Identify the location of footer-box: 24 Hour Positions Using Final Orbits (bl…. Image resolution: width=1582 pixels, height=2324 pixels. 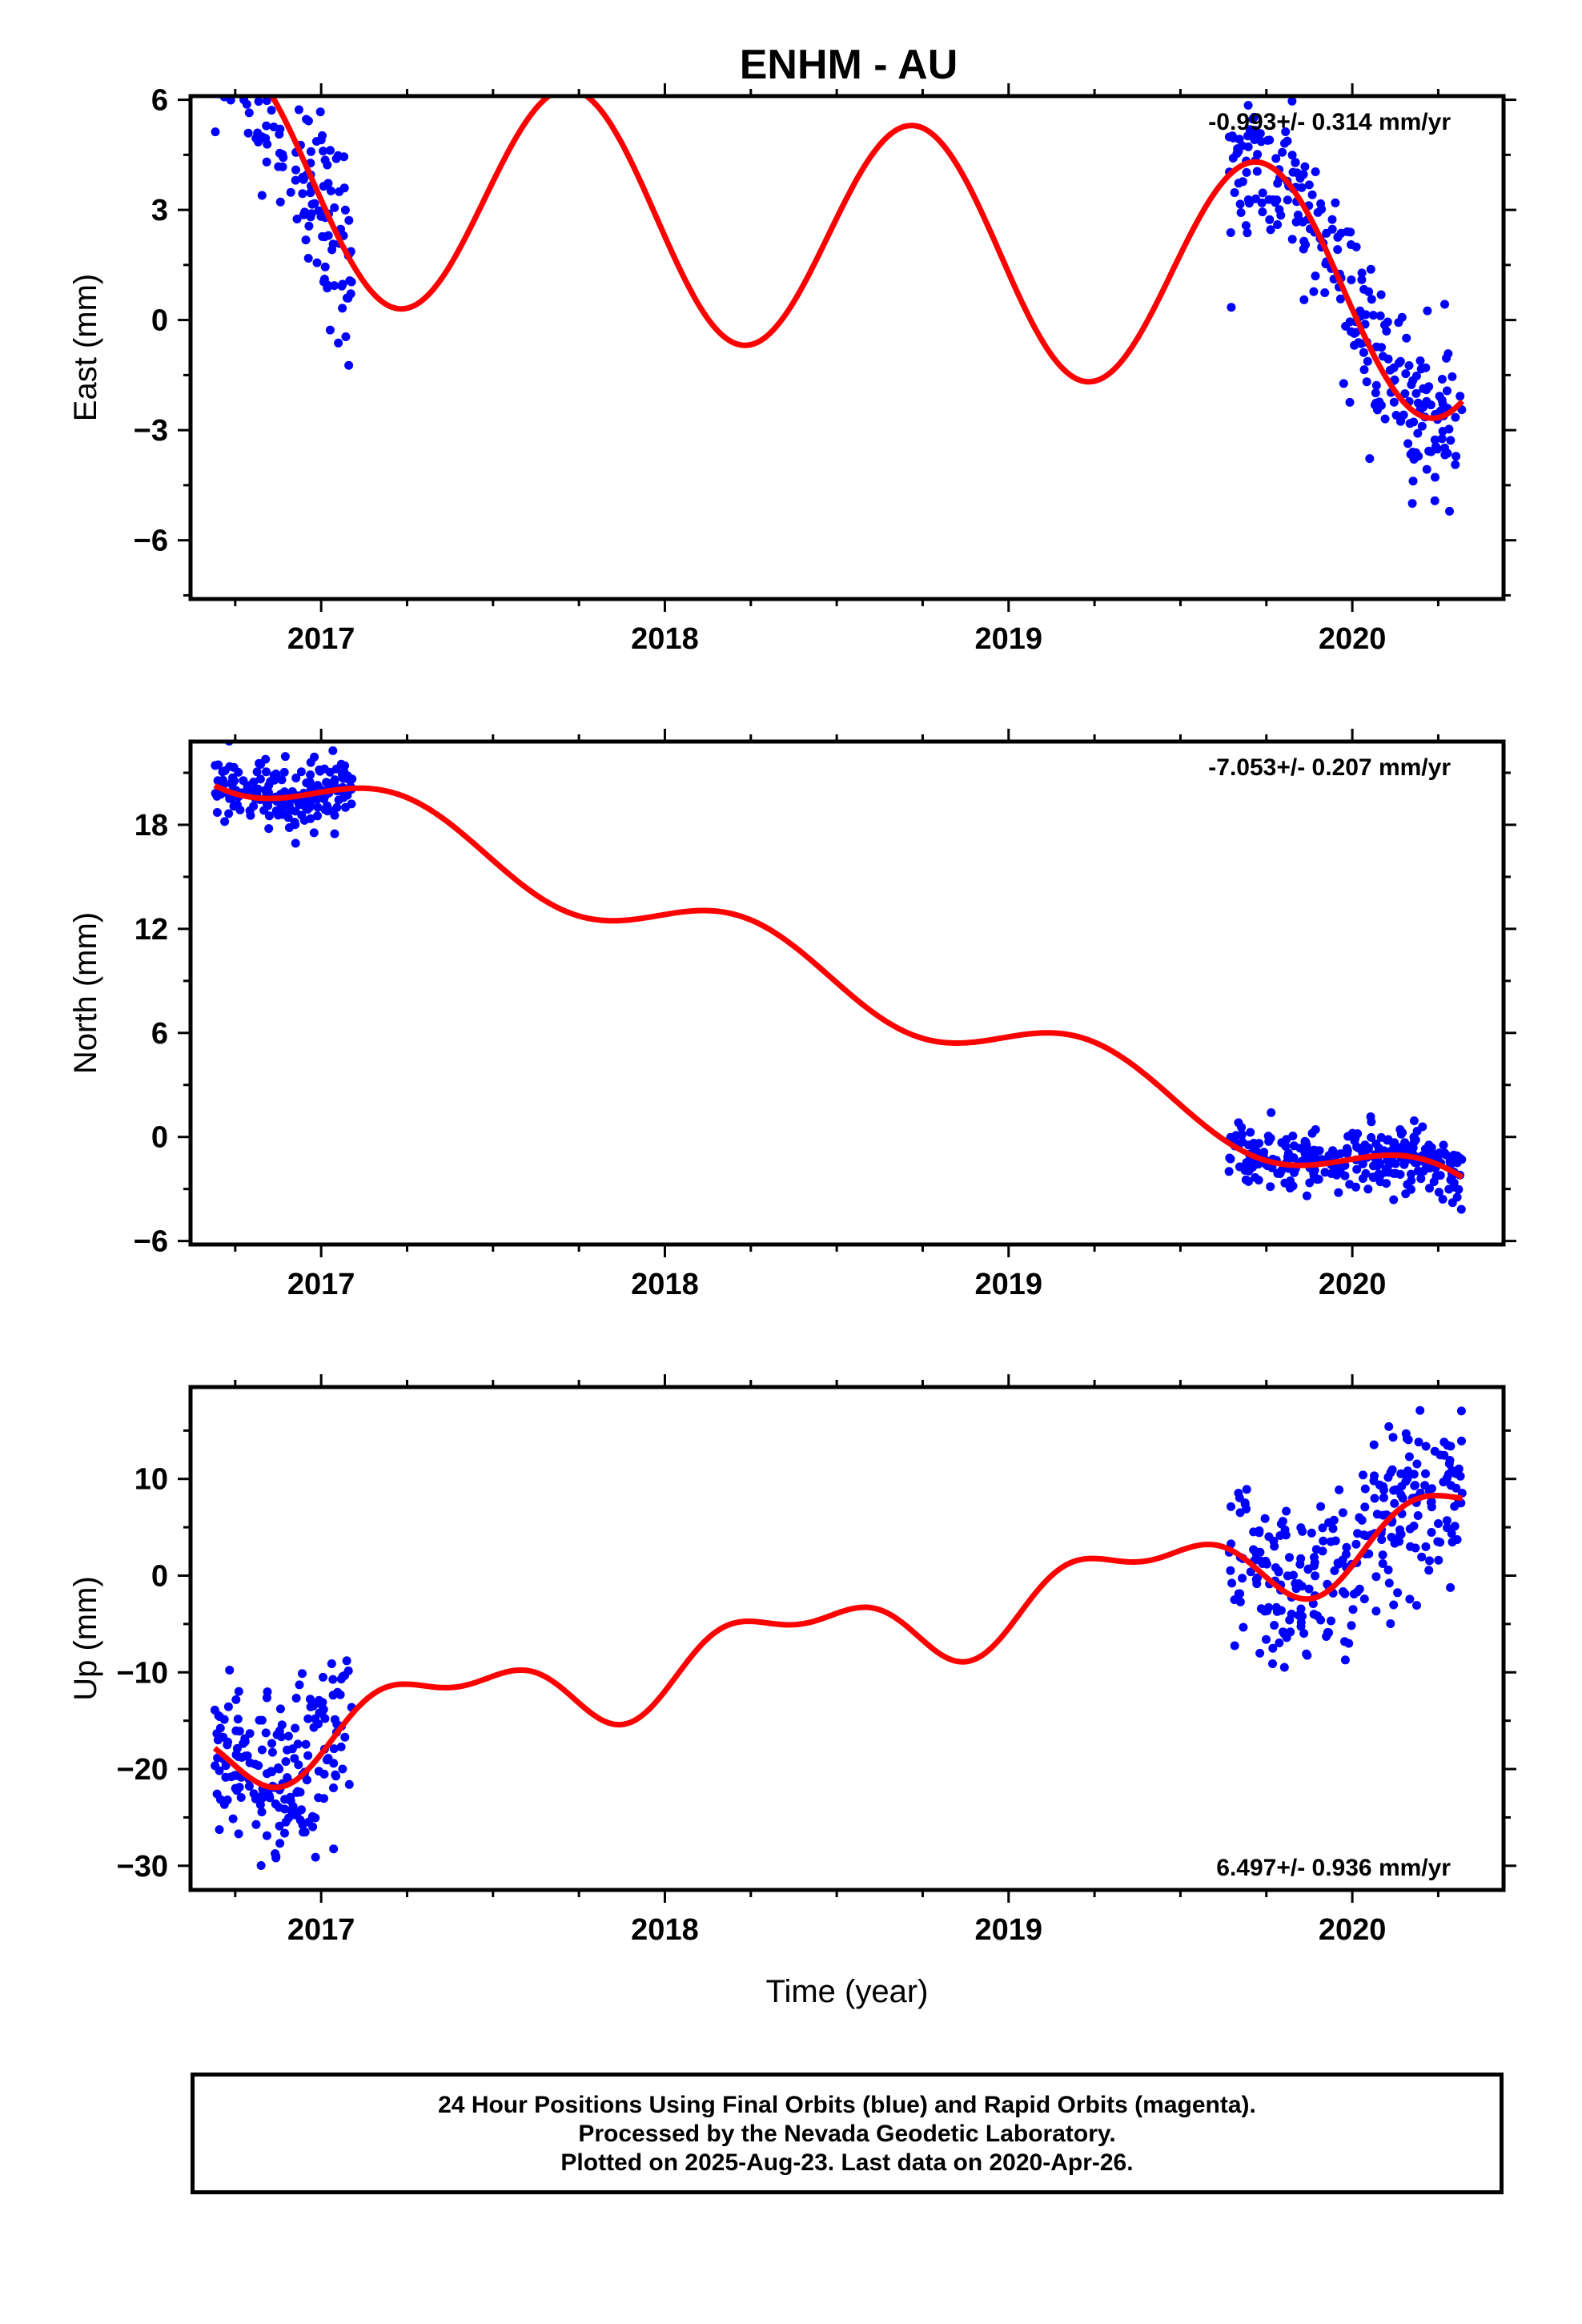
(847, 2133).